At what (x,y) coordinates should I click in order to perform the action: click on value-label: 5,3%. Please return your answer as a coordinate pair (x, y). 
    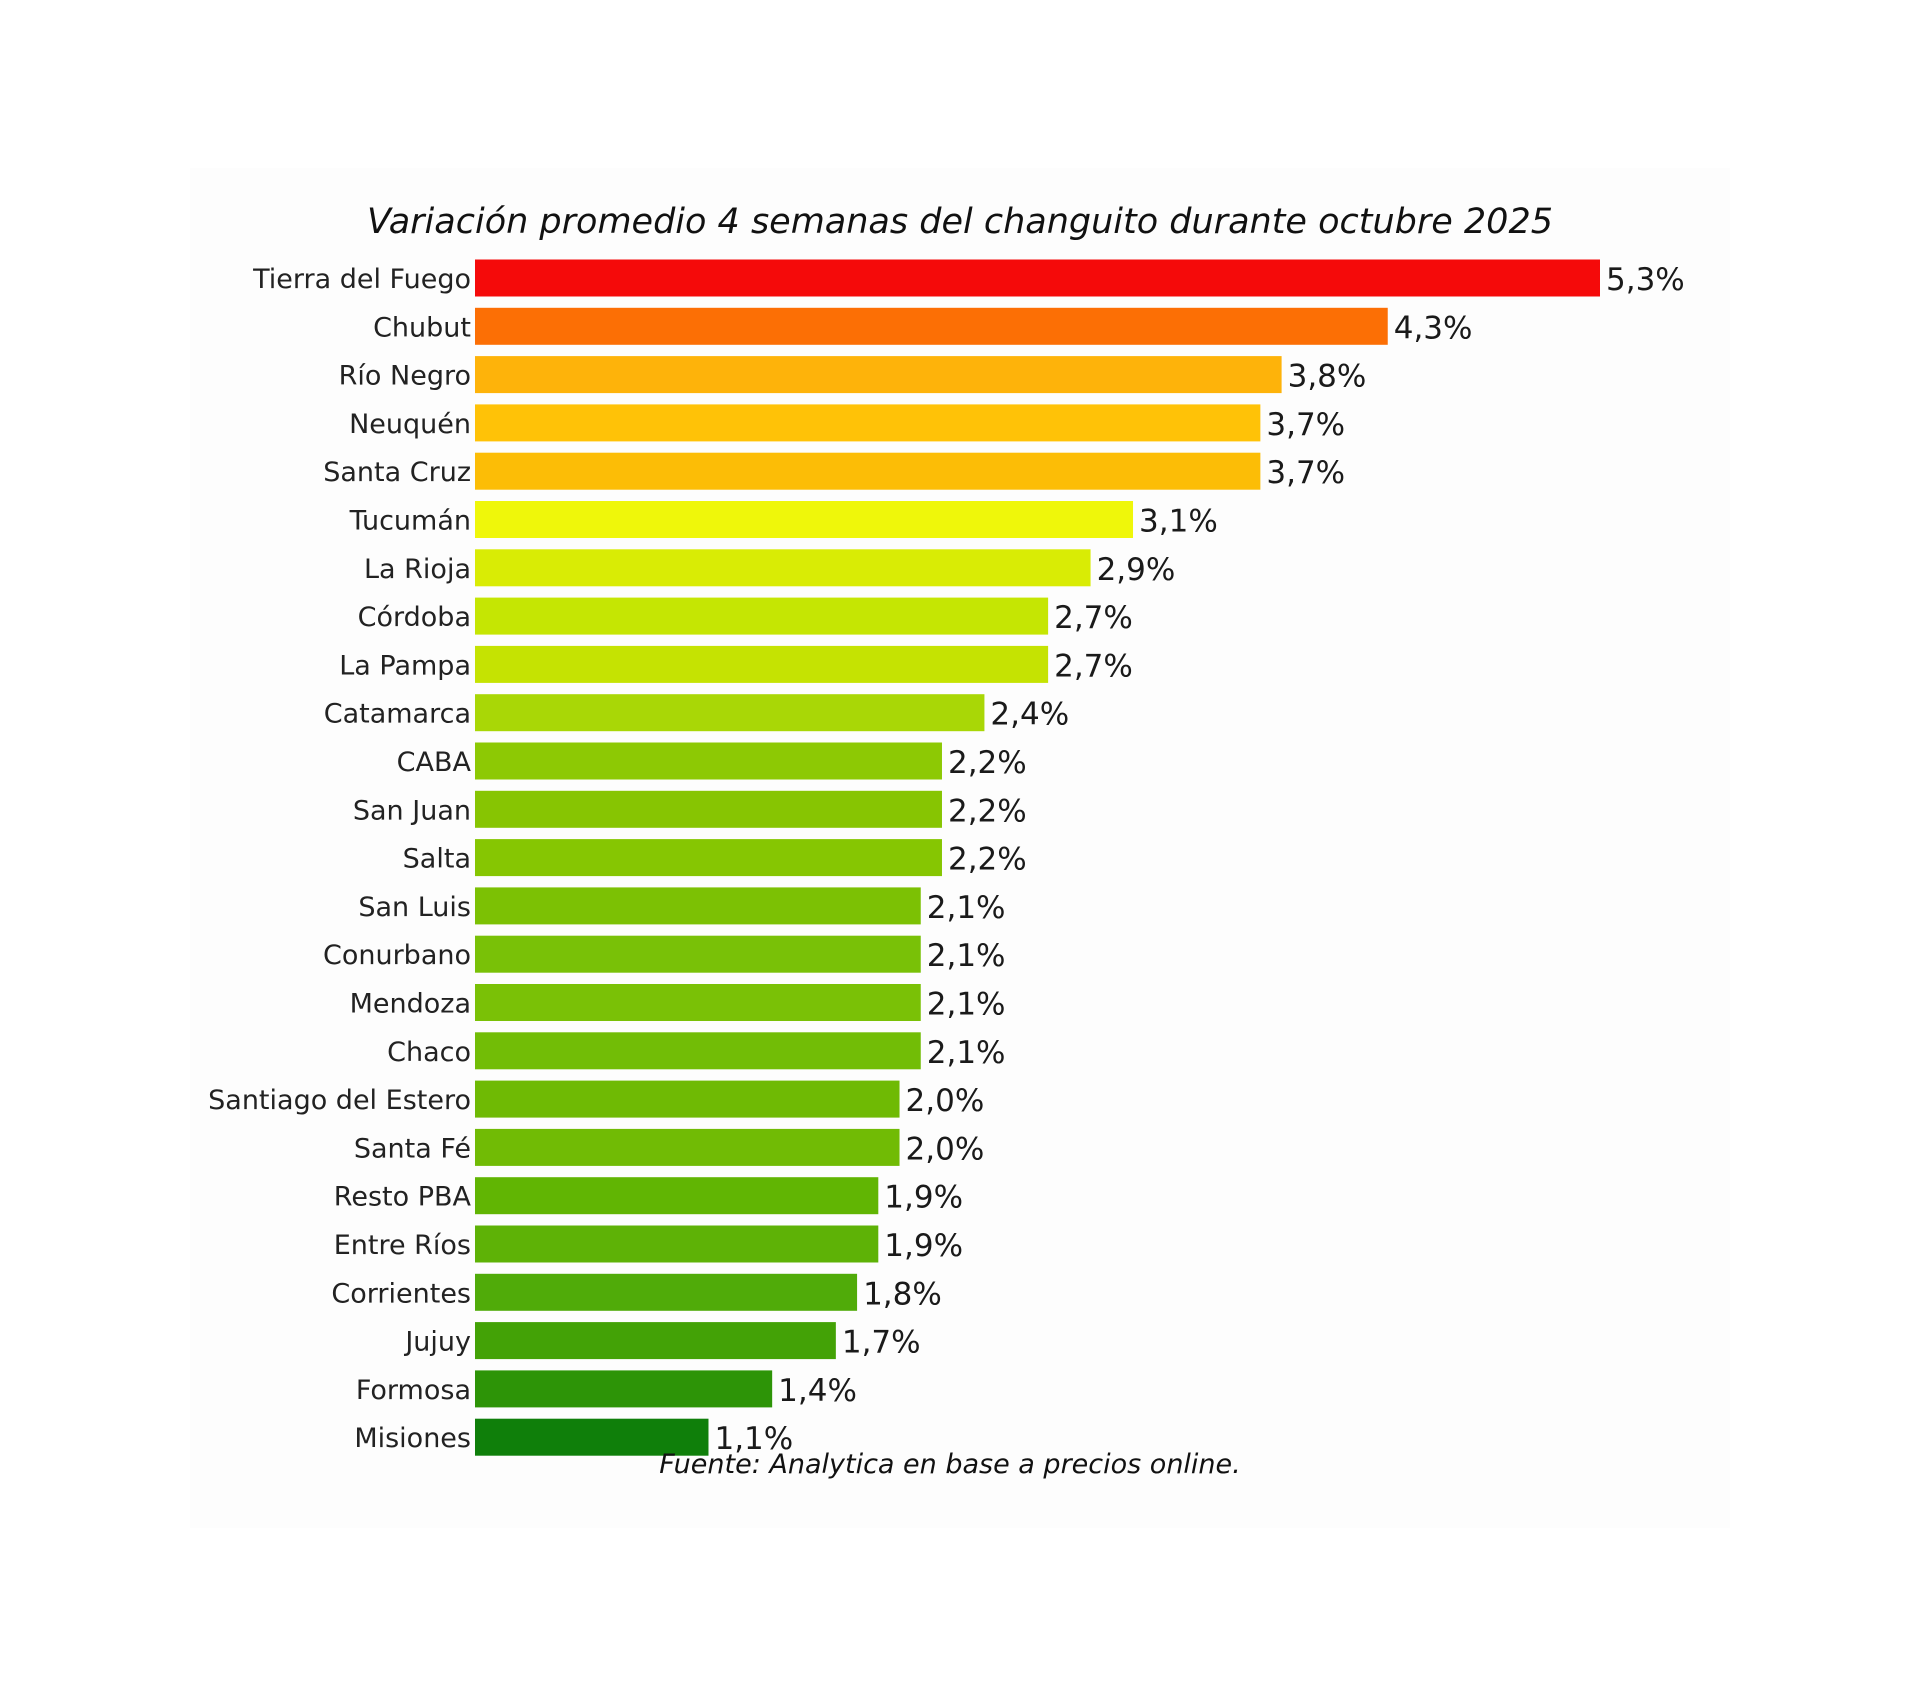
    Looking at the image, I should click on (1645, 280).